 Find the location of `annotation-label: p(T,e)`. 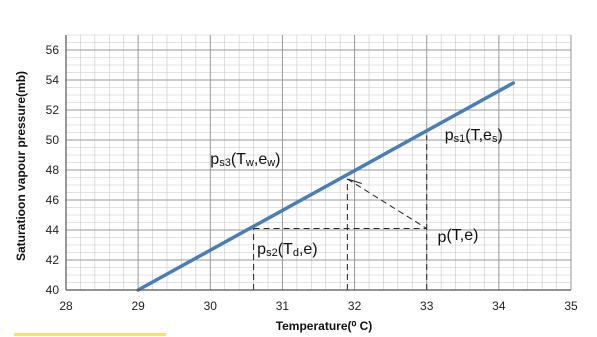

annotation-label: p(T,e) is located at coordinates (458, 236).